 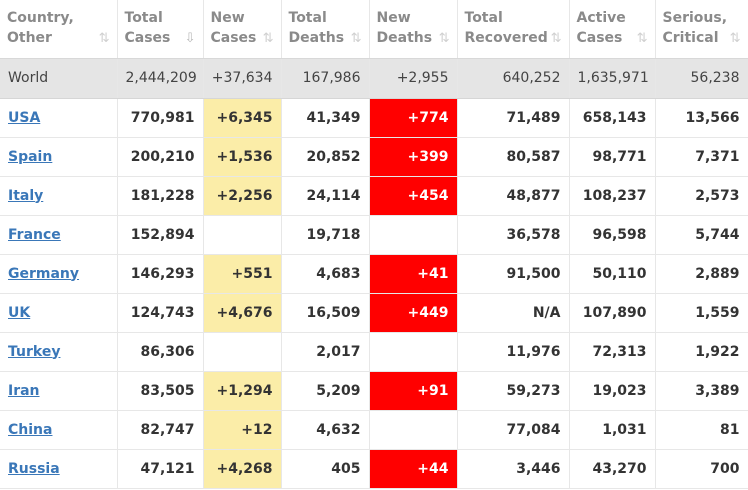 What do you see at coordinates (325, 235) in the screenshot?
I see `total-deaths-cell: 19,718` at bounding box center [325, 235].